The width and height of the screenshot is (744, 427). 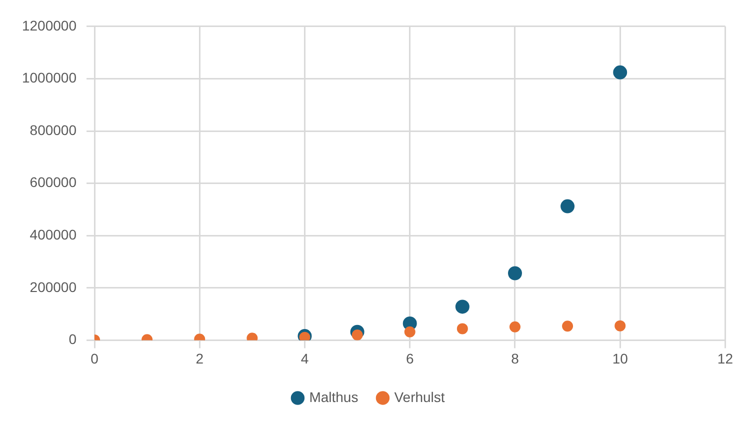 What do you see at coordinates (49, 25) in the screenshot?
I see `y-tick-label: 1200000` at bounding box center [49, 25].